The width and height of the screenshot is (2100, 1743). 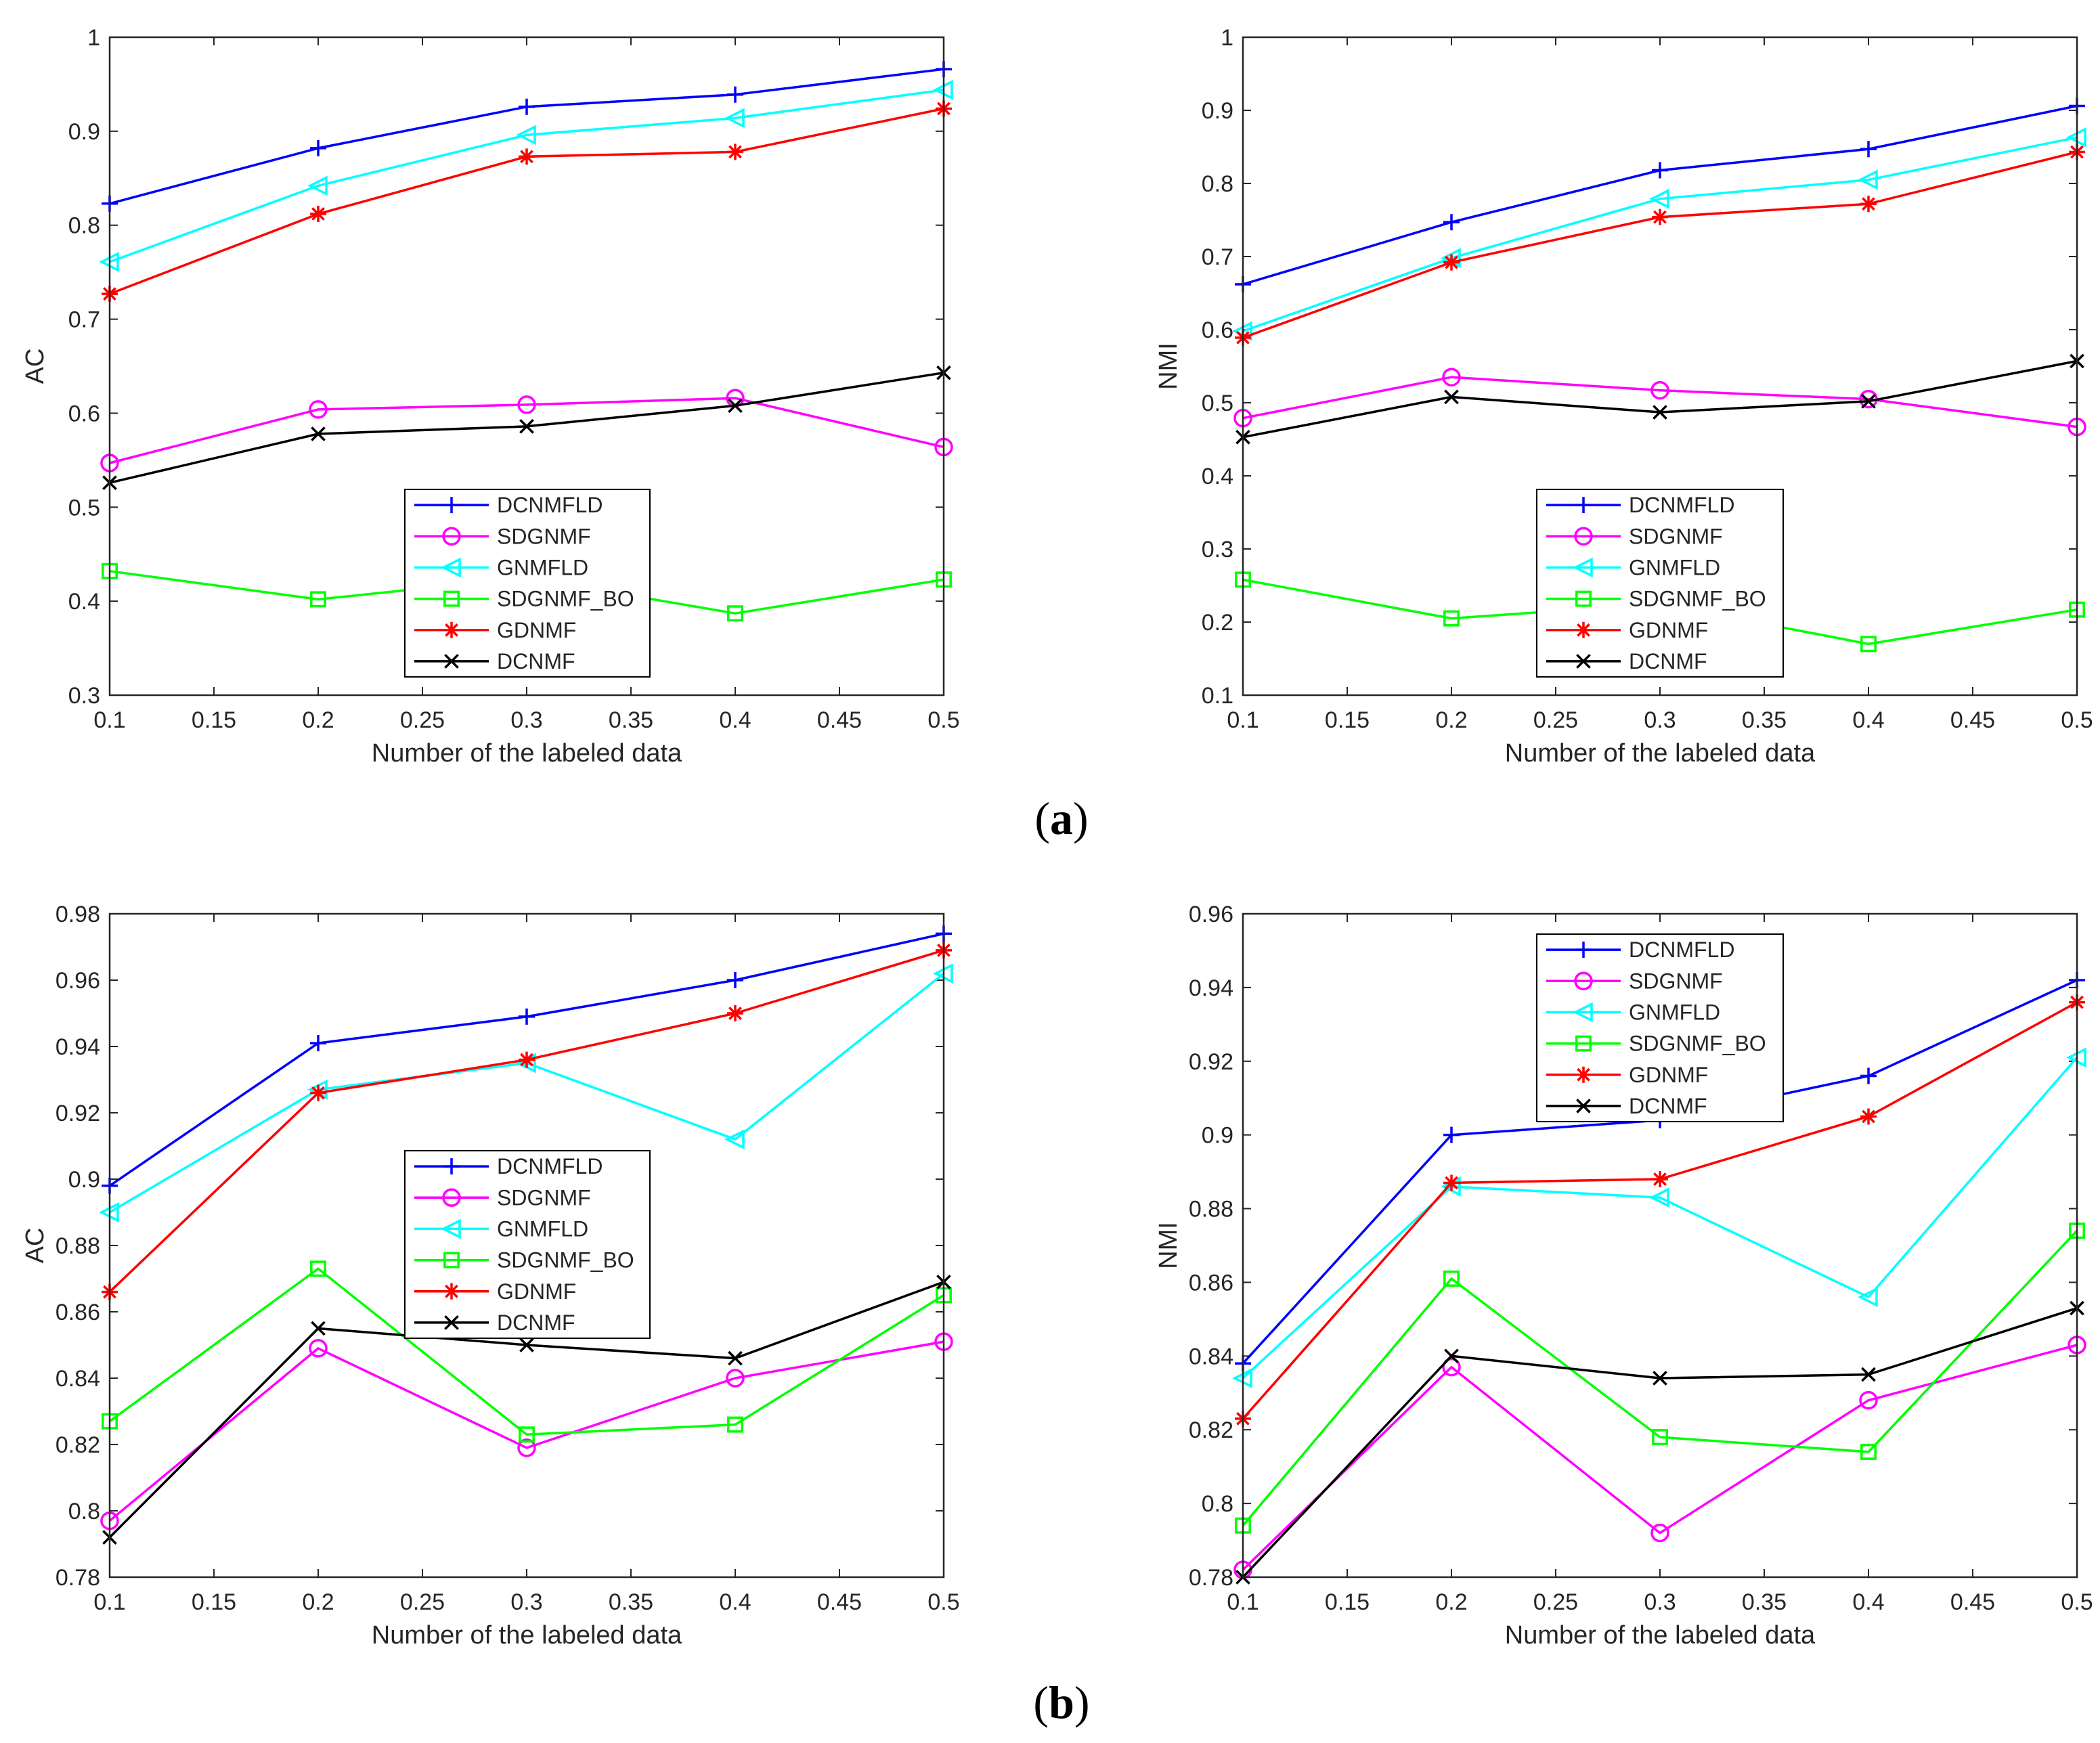 What do you see at coordinates (84, 696) in the screenshot?
I see `chart-1-ytick-label: 0.3` at bounding box center [84, 696].